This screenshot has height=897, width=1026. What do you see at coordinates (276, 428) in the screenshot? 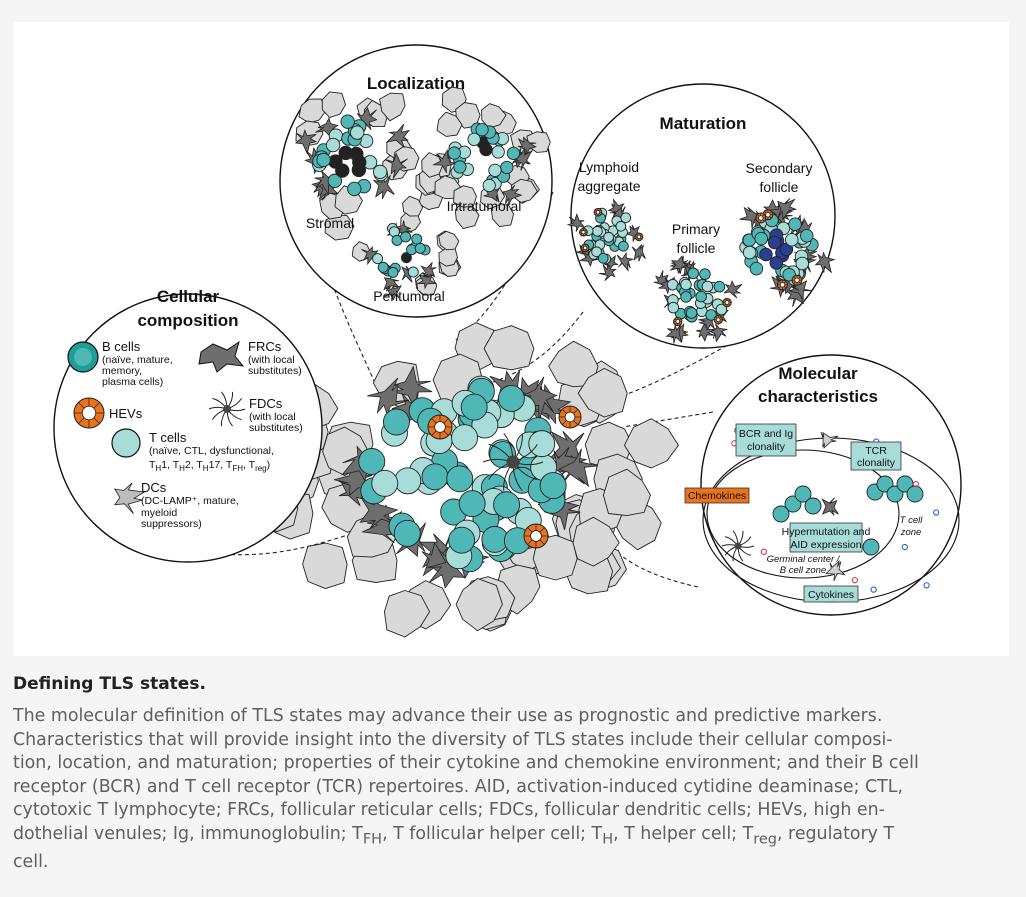
I see `fdcs-desc-2: substitutes)` at bounding box center [276, 428].